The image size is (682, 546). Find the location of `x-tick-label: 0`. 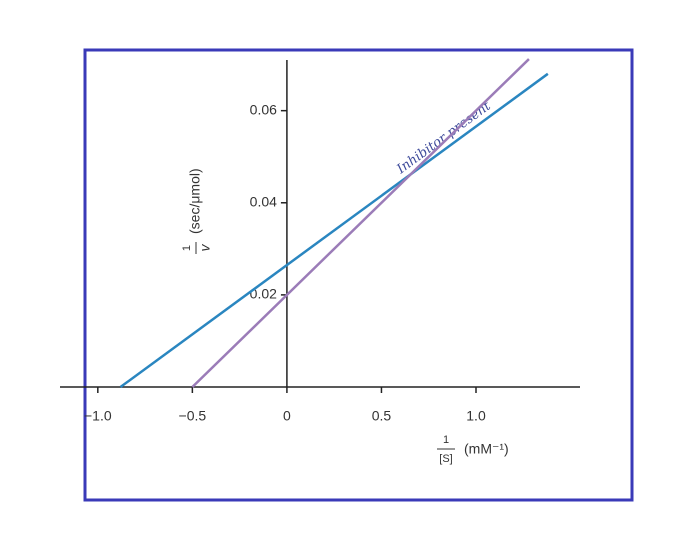

x-tick-label: 0 is located at coordinates (287, 416).